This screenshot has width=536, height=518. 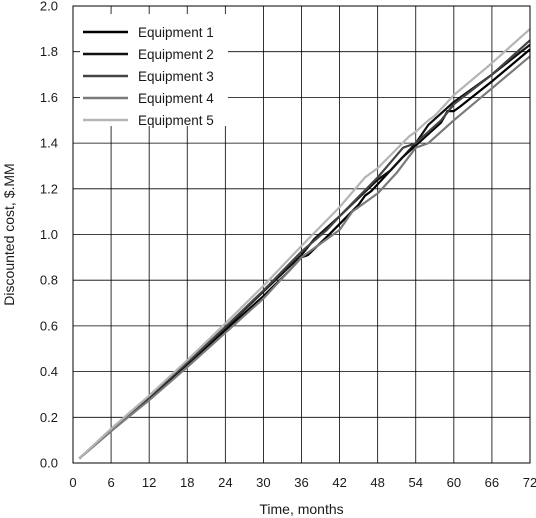 I want to click on y-tick-labels: 0.0 0.2 0.4 0.6 0.8 1.0 1.2 1.4 1.6 1.8 2.0, so click(x=49, y=235).